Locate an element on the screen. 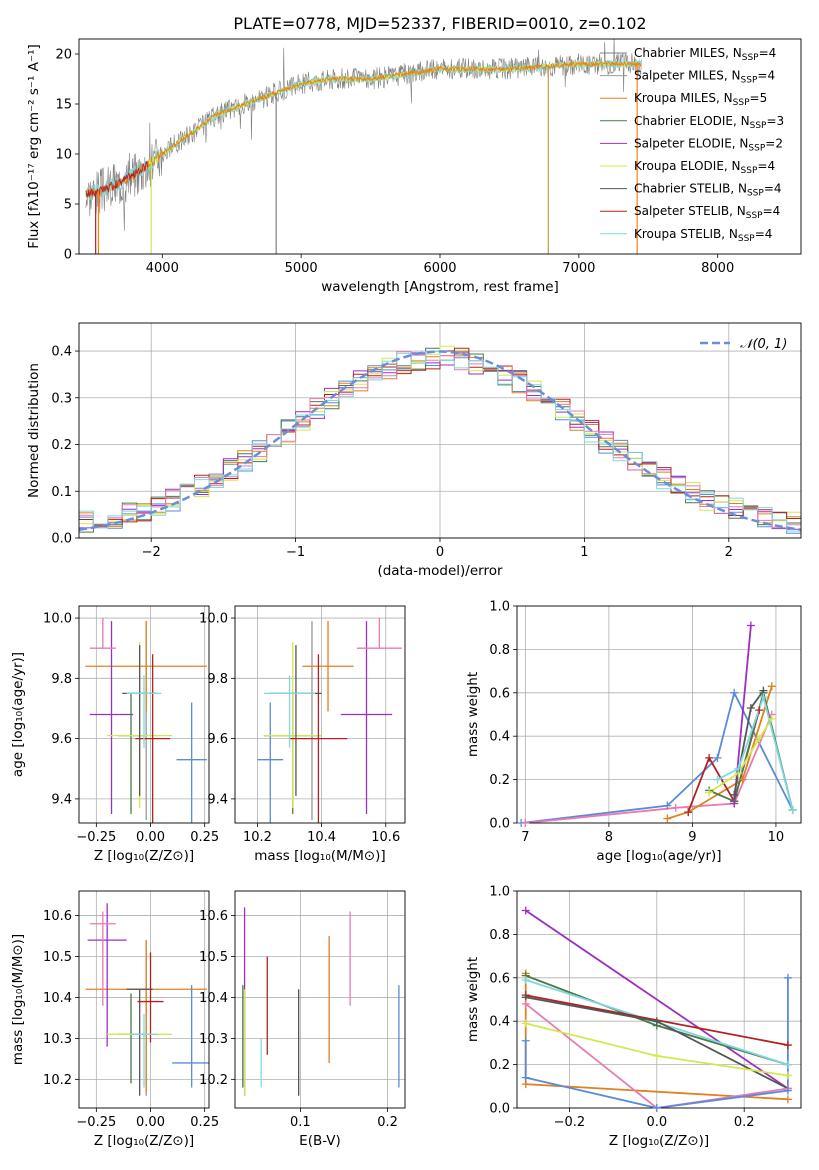 The width and height of the screenshot is (819, 1170). legend-label: Chabrier ELODIE, NSSP=3 is located at coordinates (709, 122).